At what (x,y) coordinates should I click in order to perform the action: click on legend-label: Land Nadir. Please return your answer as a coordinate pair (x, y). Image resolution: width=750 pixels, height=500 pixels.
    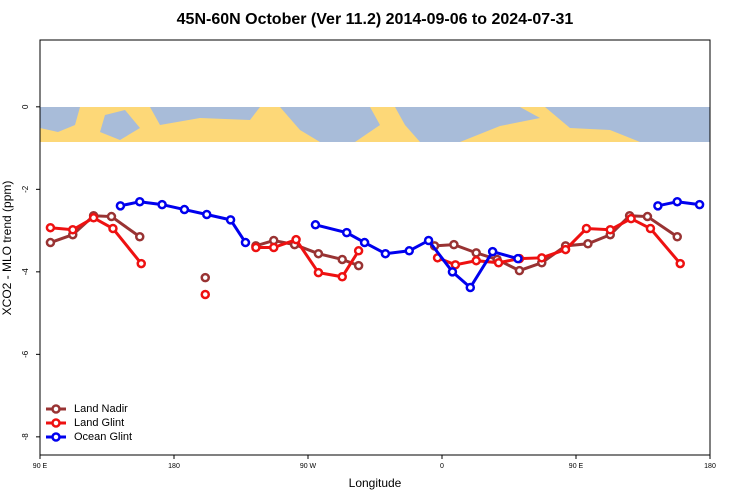
    Looking at the image, I should click on (101, 409).